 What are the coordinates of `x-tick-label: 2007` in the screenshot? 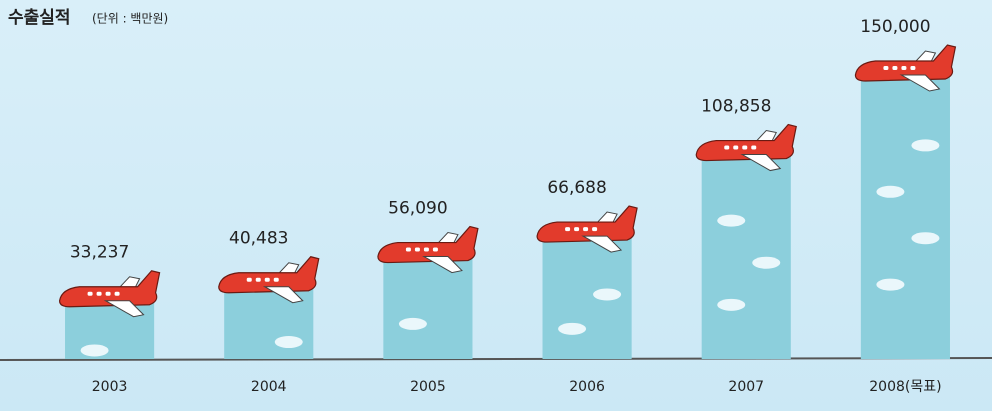 It's located at (746, 387).